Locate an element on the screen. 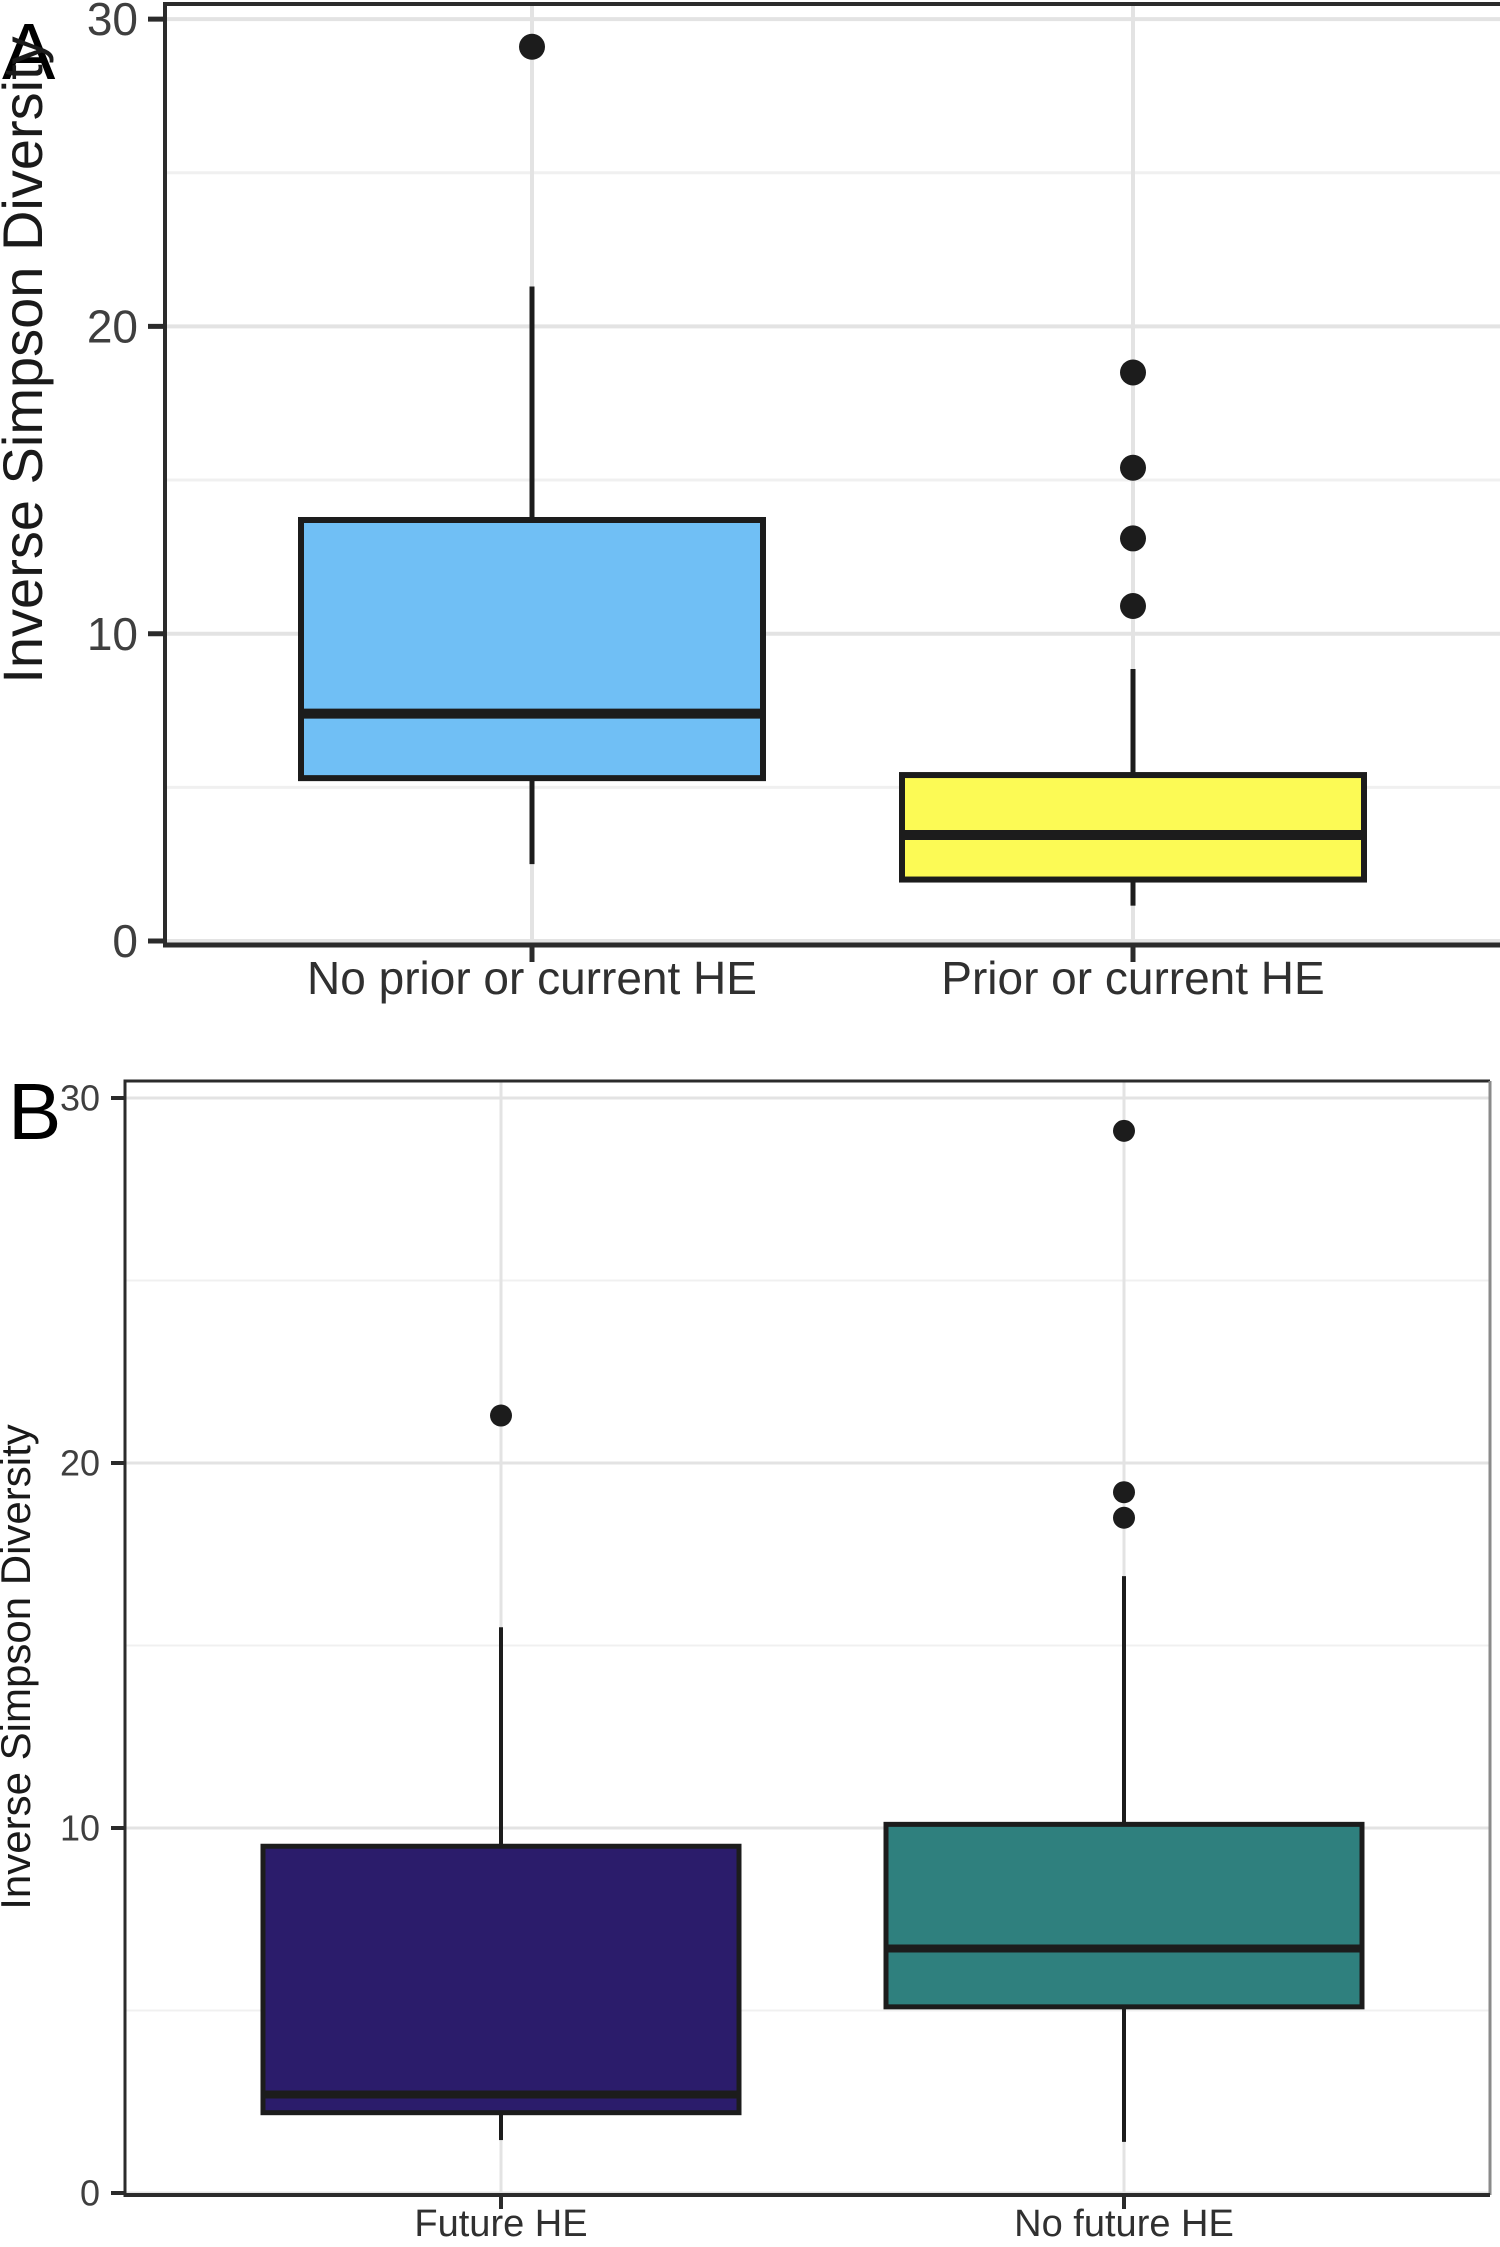 The image size is (1500, 2247). x-category-label: No prior or current HE is located at coordinates (532, 978).